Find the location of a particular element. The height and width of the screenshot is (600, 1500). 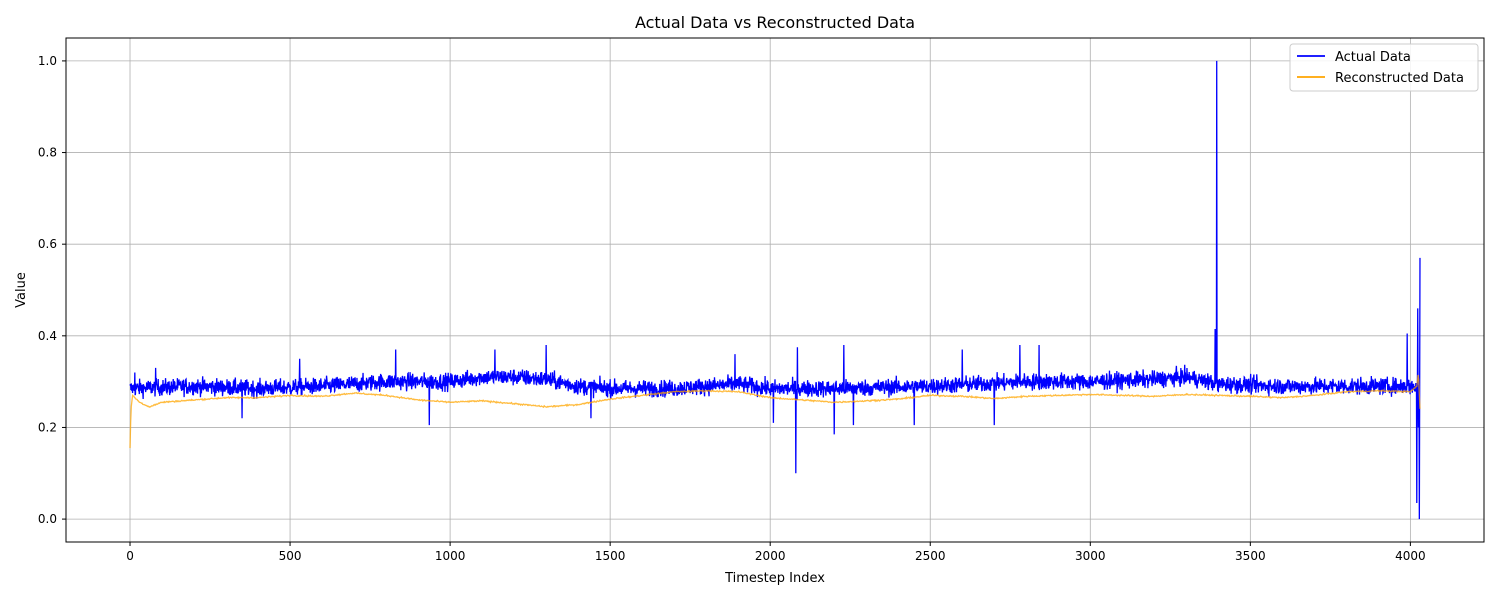

legend: Actual Data Reconstructed Data is located at coordinates (1384, 67).